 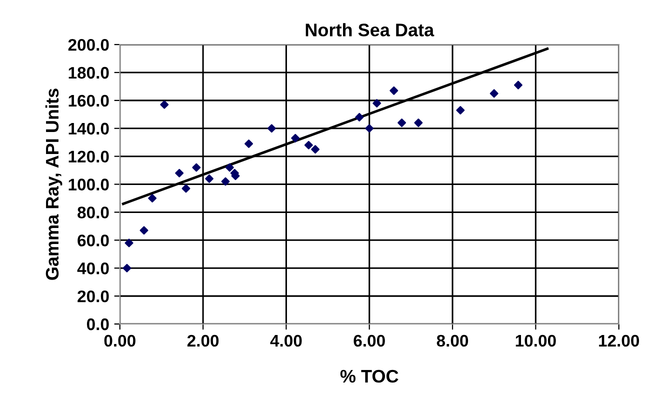 What do you see at coordinates (88, 100) in the screenshot?
I see `y-tick-label: 160.0` at bounding box center [88, 100].